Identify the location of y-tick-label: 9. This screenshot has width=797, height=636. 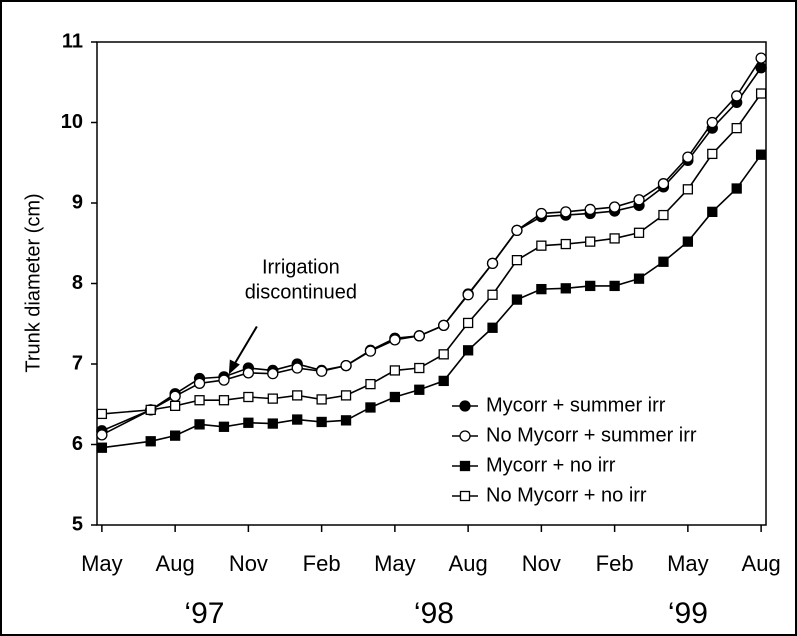
(77, 202).